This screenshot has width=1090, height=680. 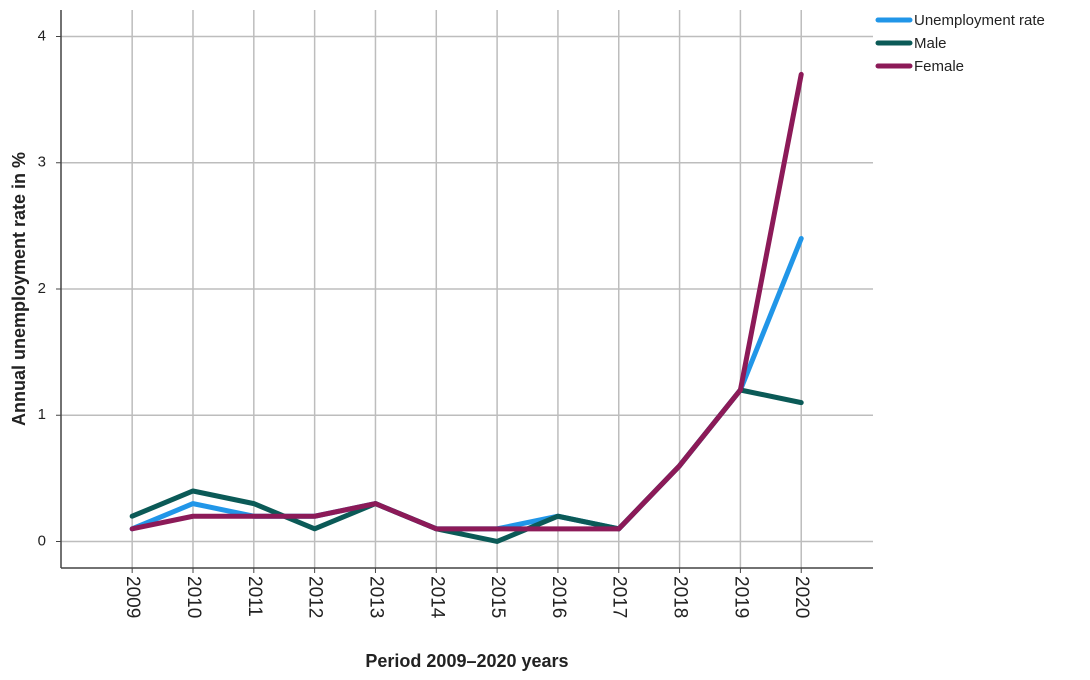 I want to click on x-tick-label: 2010, so click(x=193, y=597).